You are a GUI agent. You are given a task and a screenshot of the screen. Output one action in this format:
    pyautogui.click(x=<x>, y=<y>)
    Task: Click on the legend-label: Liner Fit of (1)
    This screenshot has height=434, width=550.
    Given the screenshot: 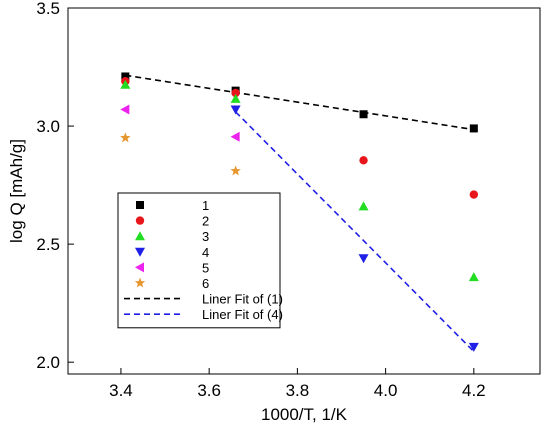 What is the action you would take?
    pyautogui.click(x=242, y=299)
    